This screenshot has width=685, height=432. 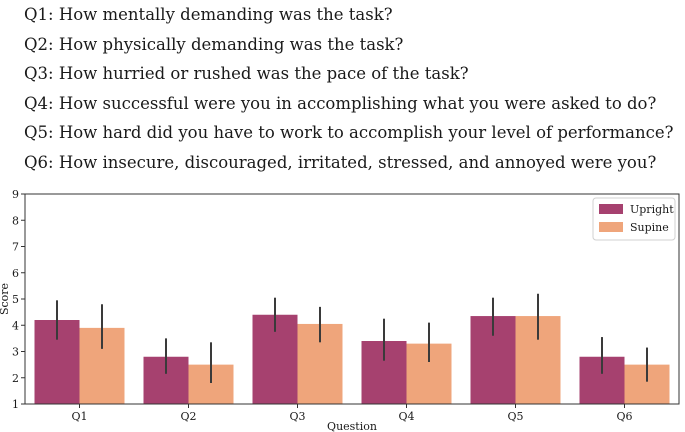 What do you see at coordinates (79, 416) in the screenshot?
I see `x-tick-label-q1: Q1` at bounding box center [79, 416].